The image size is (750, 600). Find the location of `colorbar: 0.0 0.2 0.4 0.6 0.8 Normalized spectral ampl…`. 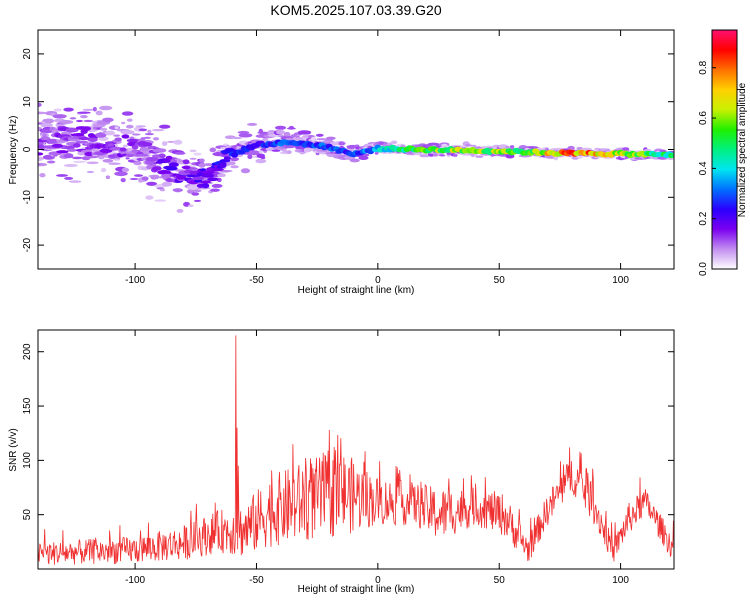

colorbar: 0.0 0.2 0.4 0.6 0.8 Normalized spectral ampl… is located at coordinates (723, 152).